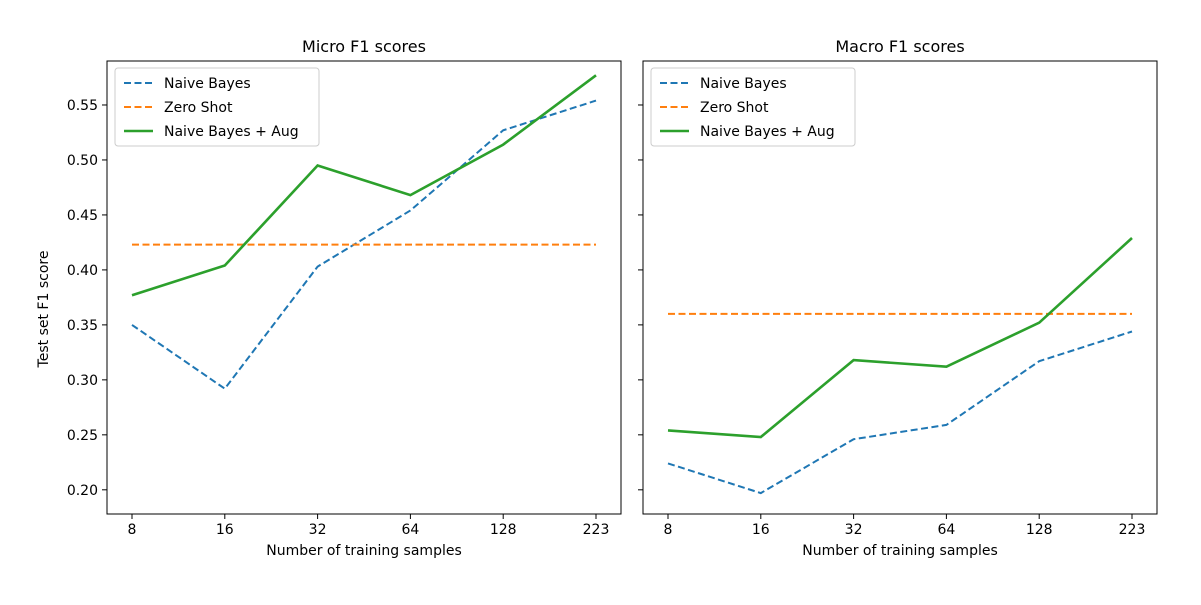 The image size is (1201, 605). I want to click on macro-series-line-naive-bayes, so click(900, 412).